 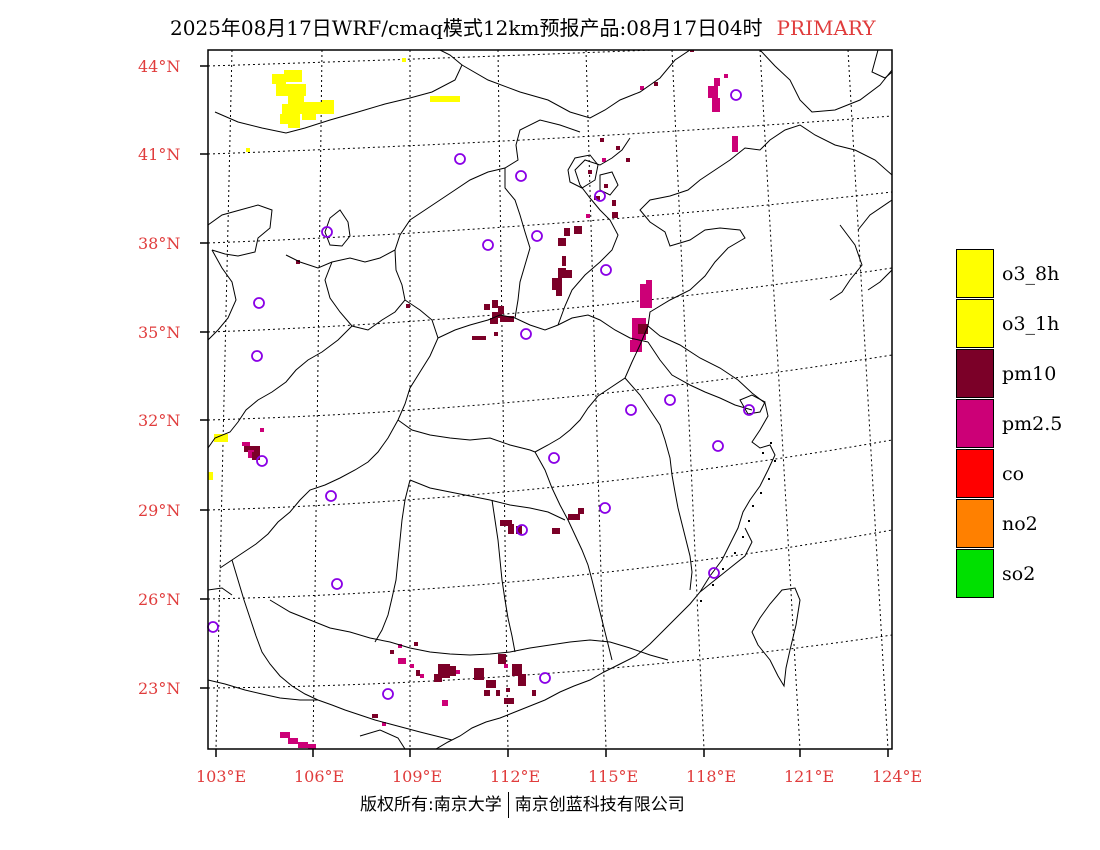 I want to click on lon-label: 124°E, so click(x=897, y=776).